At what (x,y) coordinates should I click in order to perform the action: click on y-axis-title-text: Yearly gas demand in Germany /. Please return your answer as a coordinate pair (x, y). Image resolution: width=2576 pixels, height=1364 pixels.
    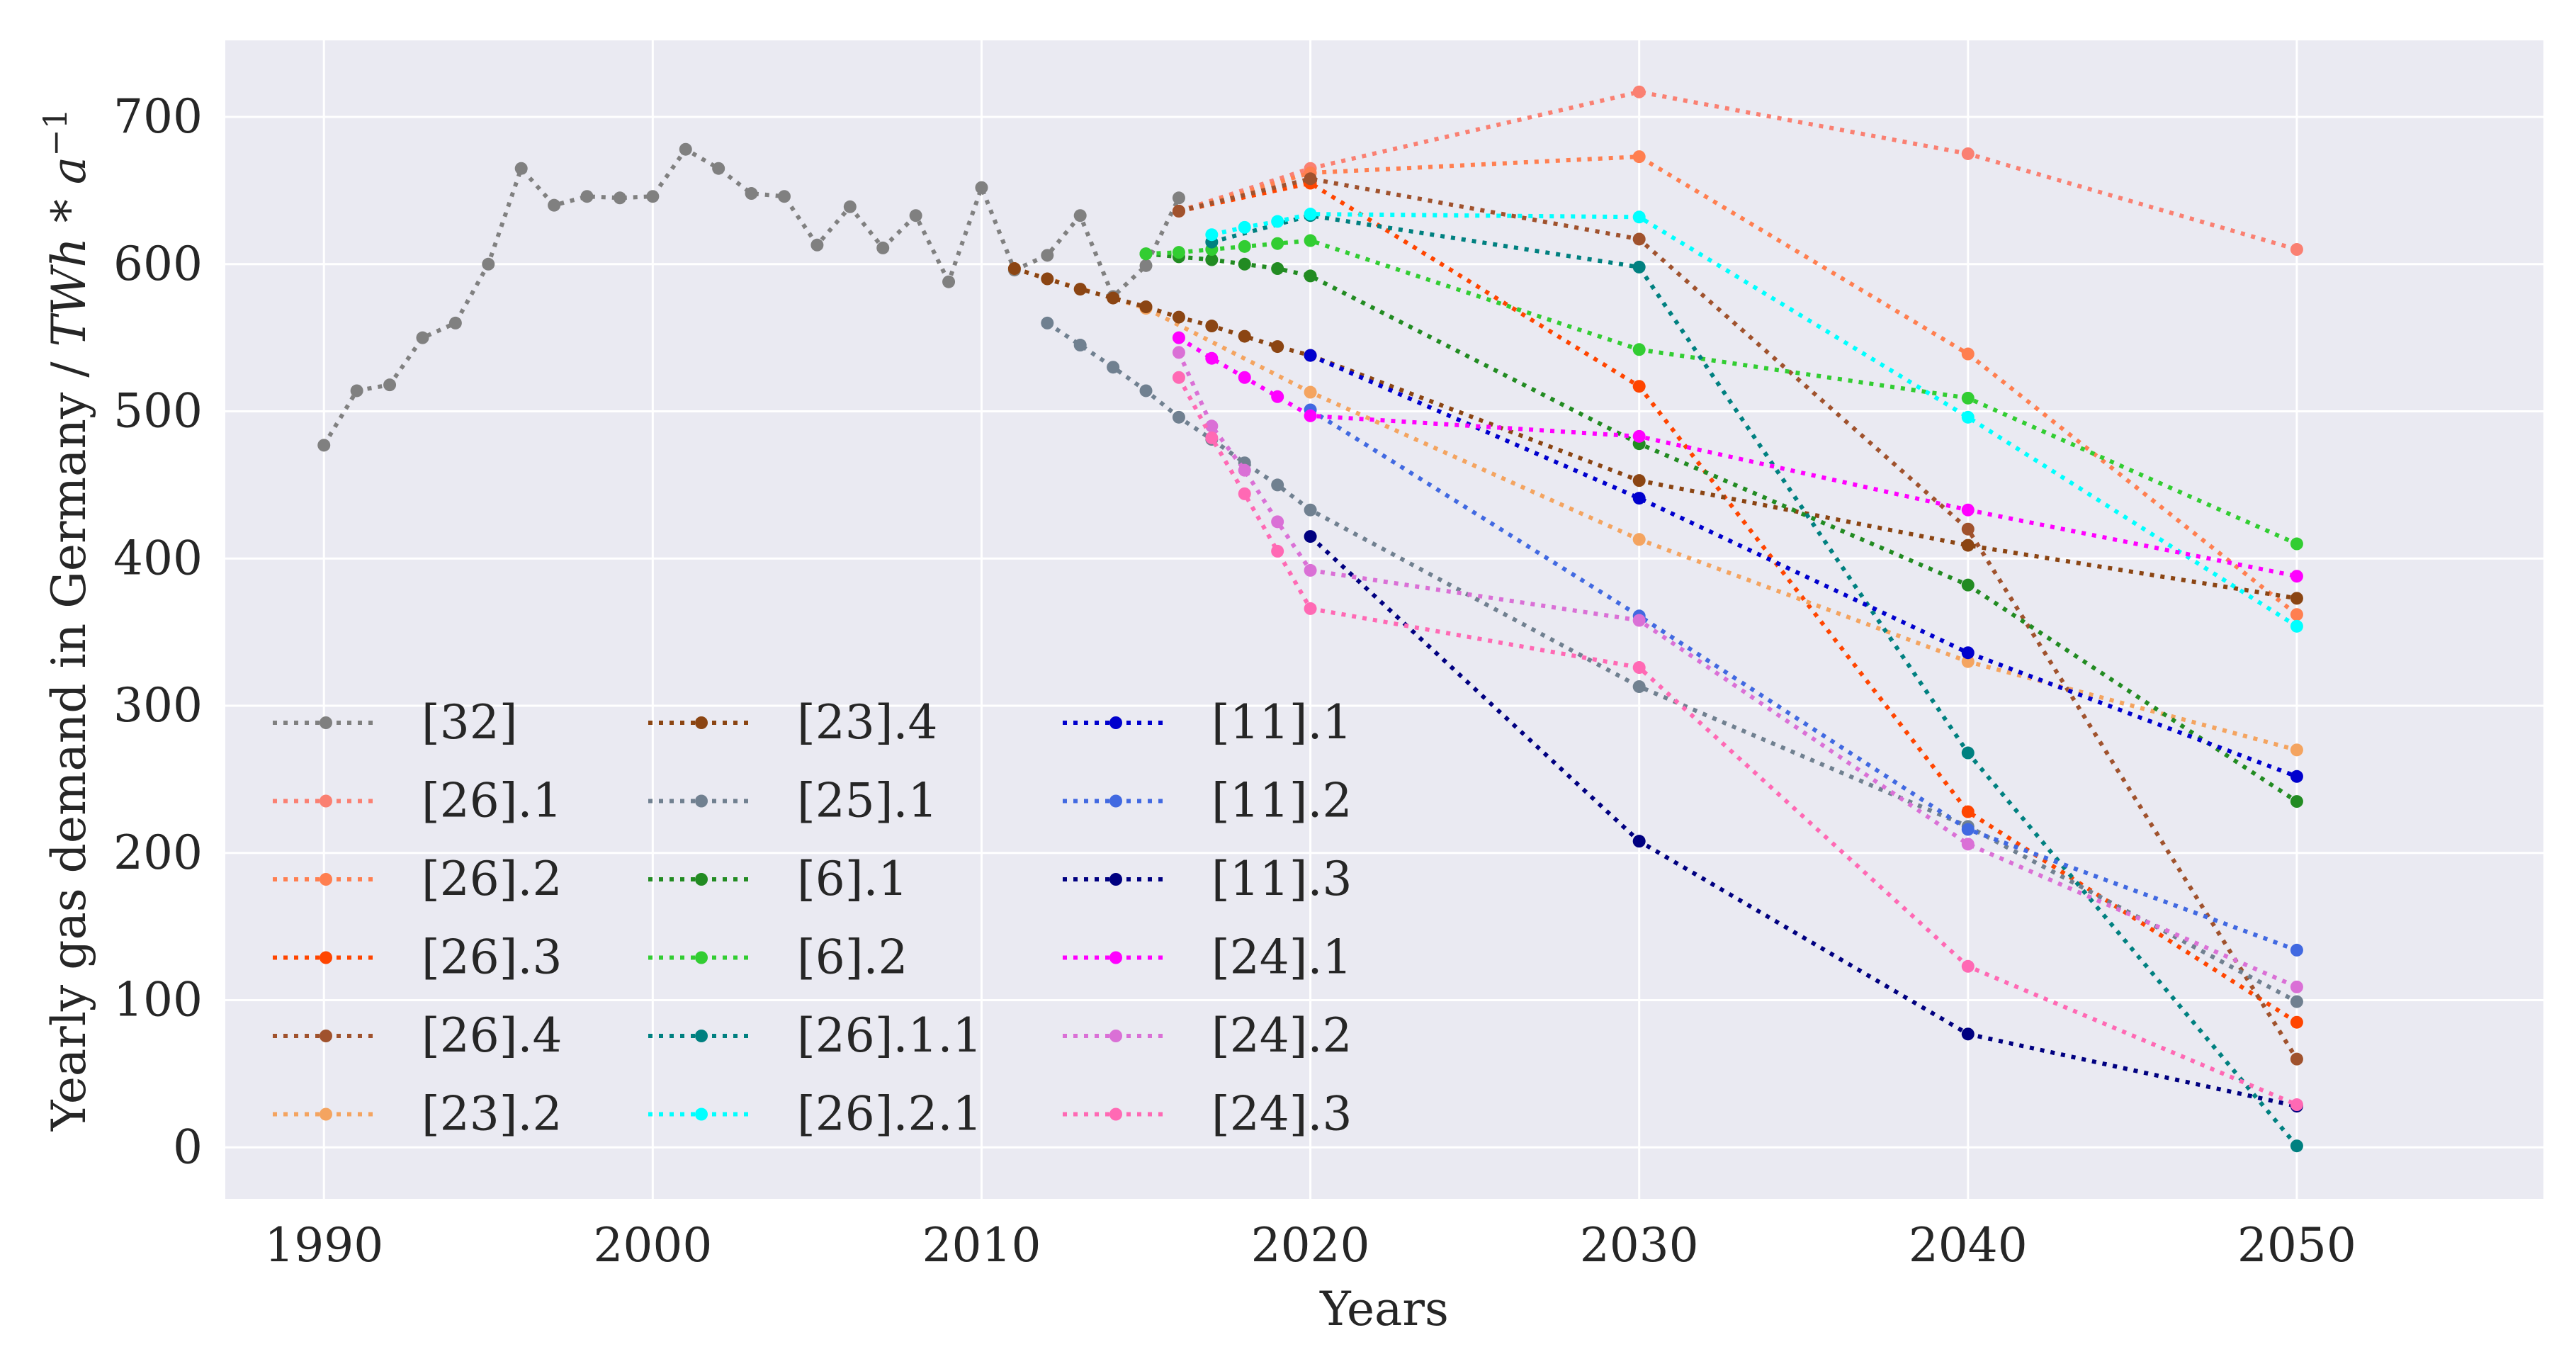
    Looking at the image, I should click on (69, 739).